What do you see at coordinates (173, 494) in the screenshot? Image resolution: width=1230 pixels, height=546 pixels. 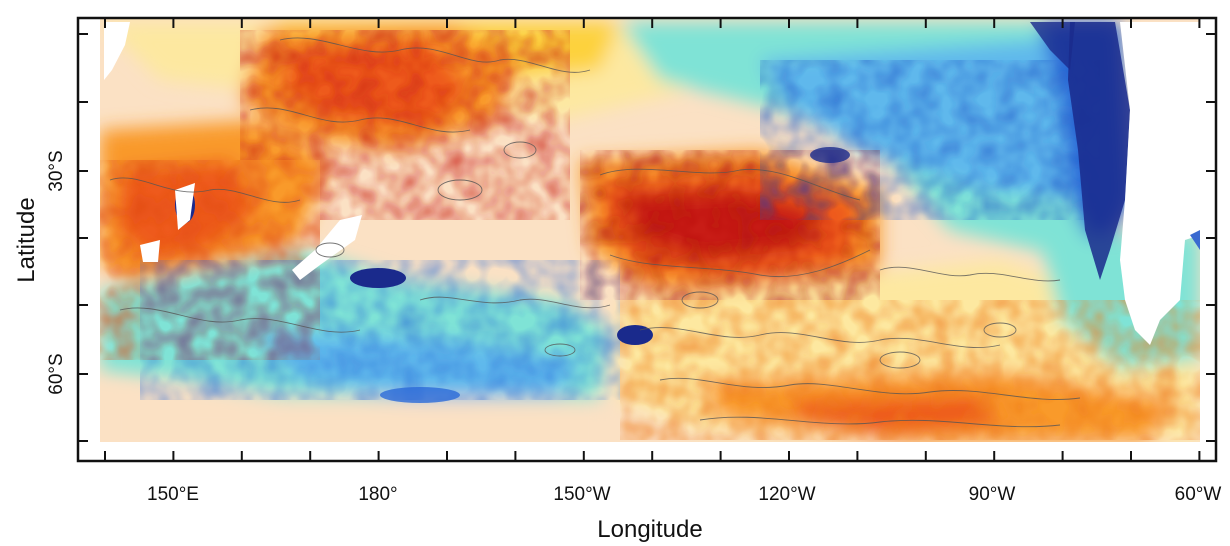 I see `x-tick-150E: 150°E` at bounding box center [173, 494].